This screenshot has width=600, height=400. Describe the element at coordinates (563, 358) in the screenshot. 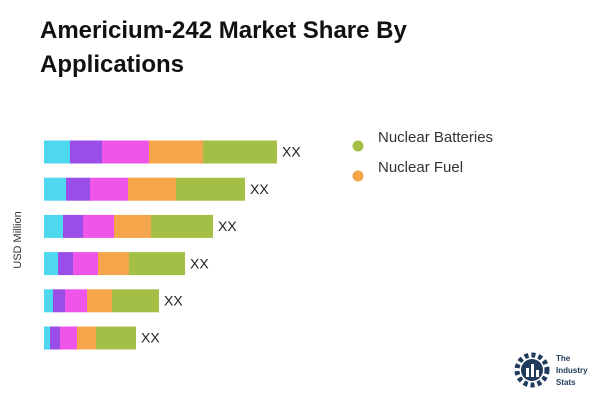

I see `logo-text: The` at that location.